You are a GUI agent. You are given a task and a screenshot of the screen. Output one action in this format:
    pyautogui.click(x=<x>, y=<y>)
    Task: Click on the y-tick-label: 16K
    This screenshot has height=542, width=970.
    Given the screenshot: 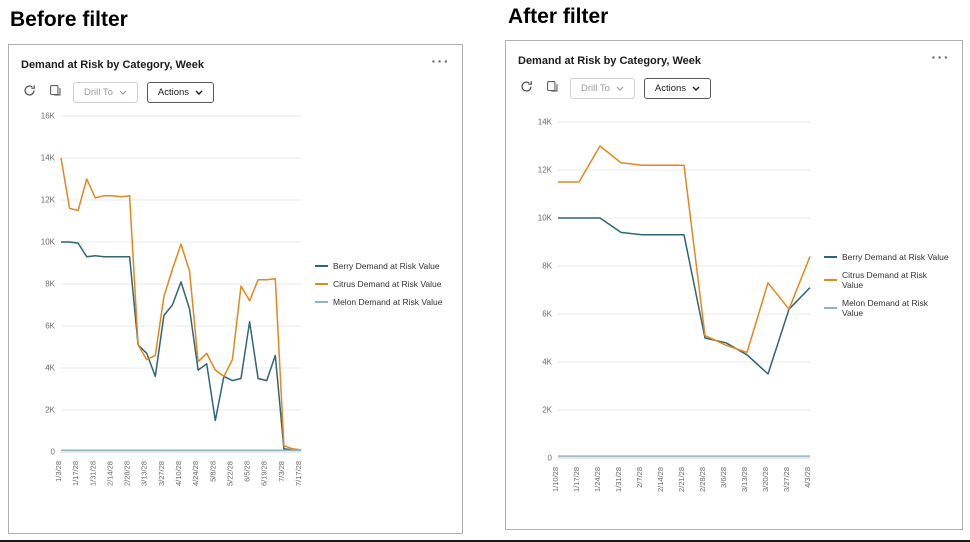 What is the action you would take?
    pyautogui.click(x=48, y=116)
    